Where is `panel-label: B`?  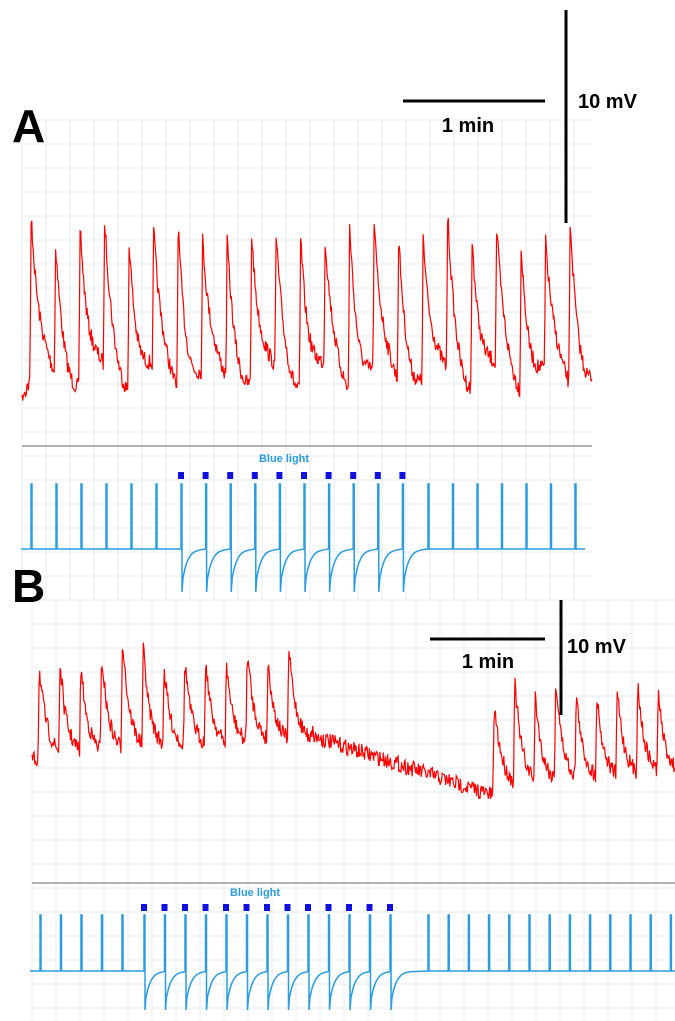 panel-label: B is located at coordinates (28, 586).